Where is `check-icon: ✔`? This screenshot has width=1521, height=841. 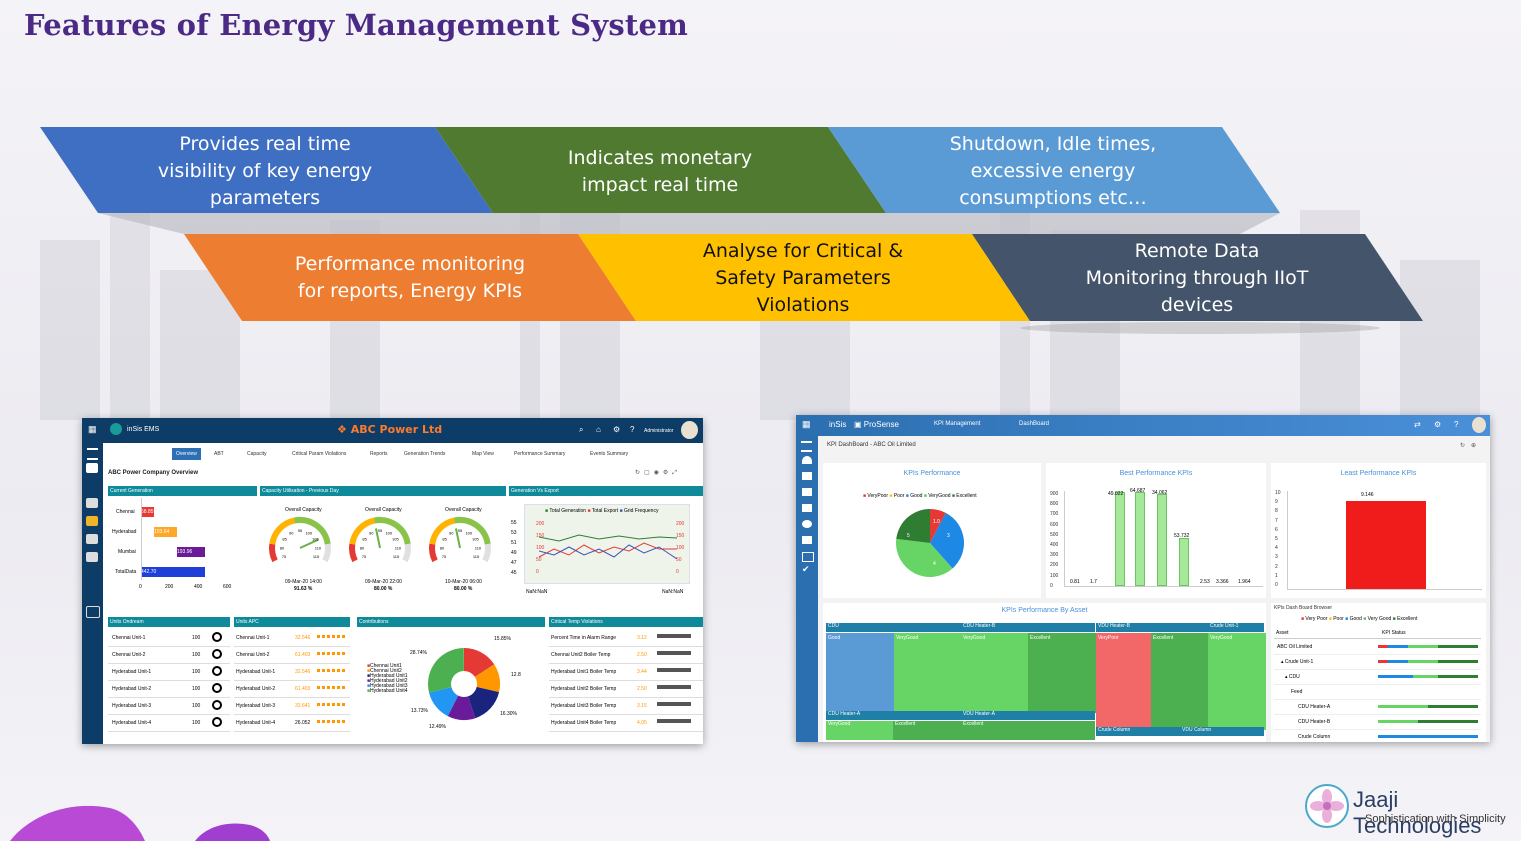
check-icon: ✔ is located at coordinates (806, 569).